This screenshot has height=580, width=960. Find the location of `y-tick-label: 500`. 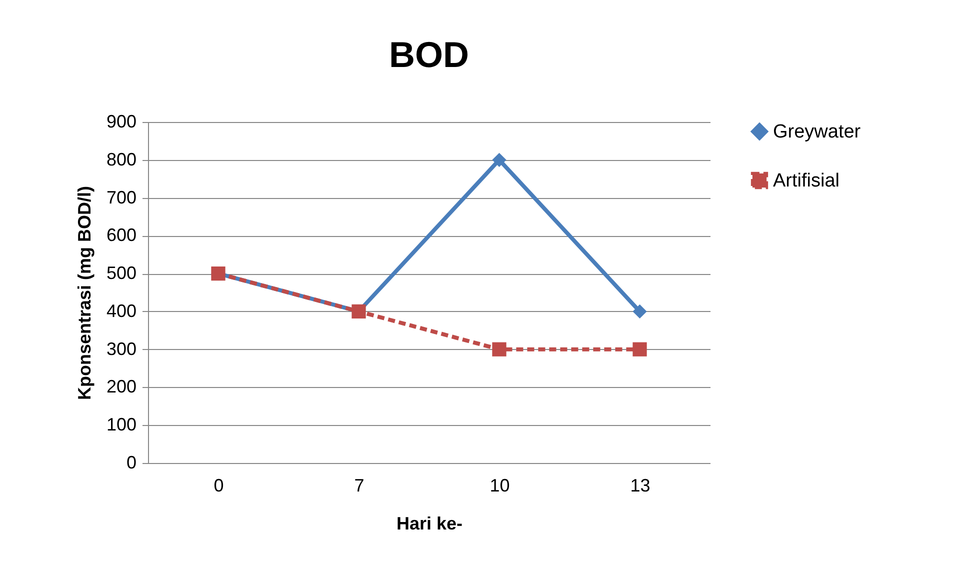

y-tick-label: 500 is located at coordinates (121, 273).